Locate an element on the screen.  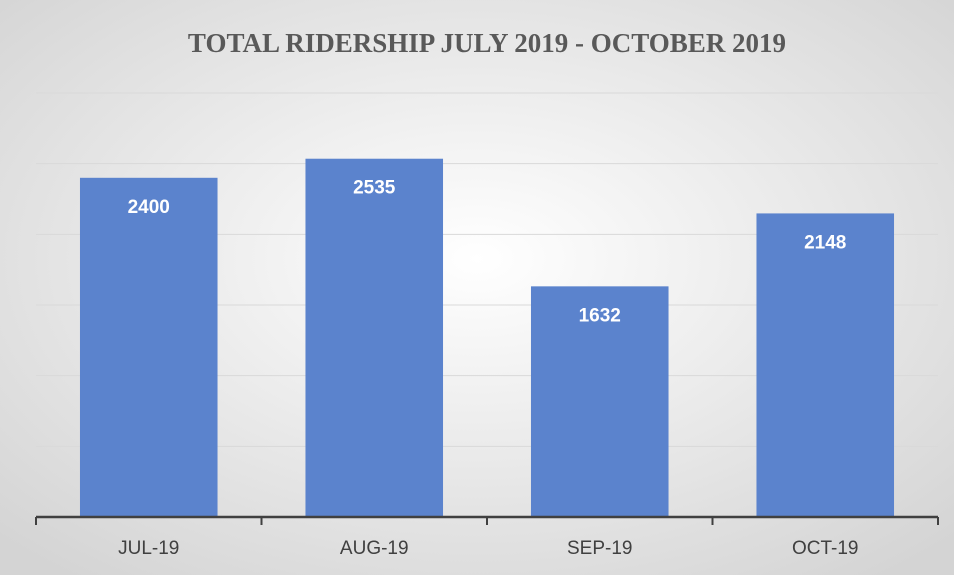
chart-title: TOTAL RIDERSHIP JULY 2019 - OCTOBER 2019 is located at coordinates (487, 43).